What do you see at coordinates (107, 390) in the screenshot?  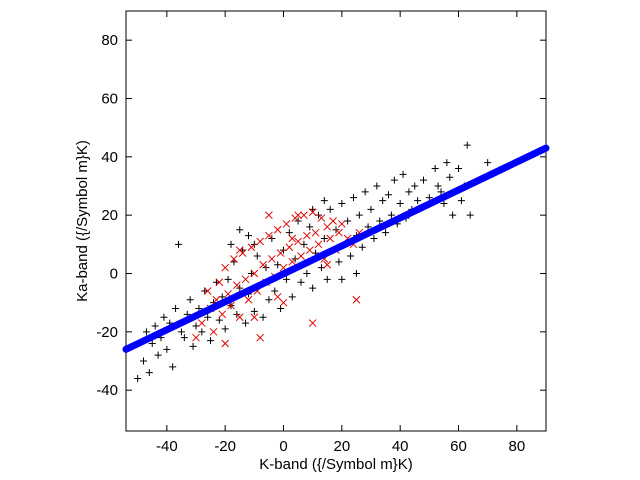 I see `y-tick-label: -40` at bounding box center [107, 390].